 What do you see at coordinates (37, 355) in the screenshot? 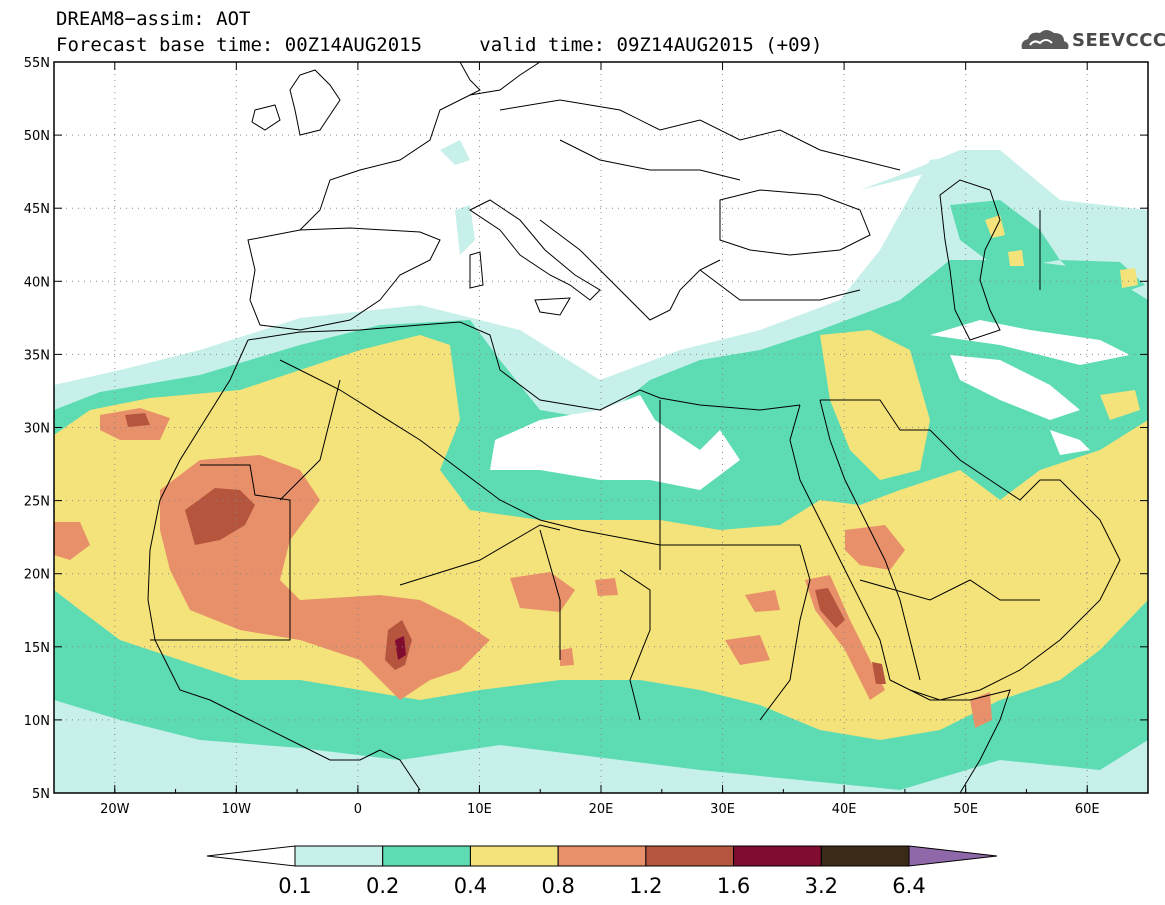
I see `lat-tick-label: 35N` at bounding box center [37, 355].